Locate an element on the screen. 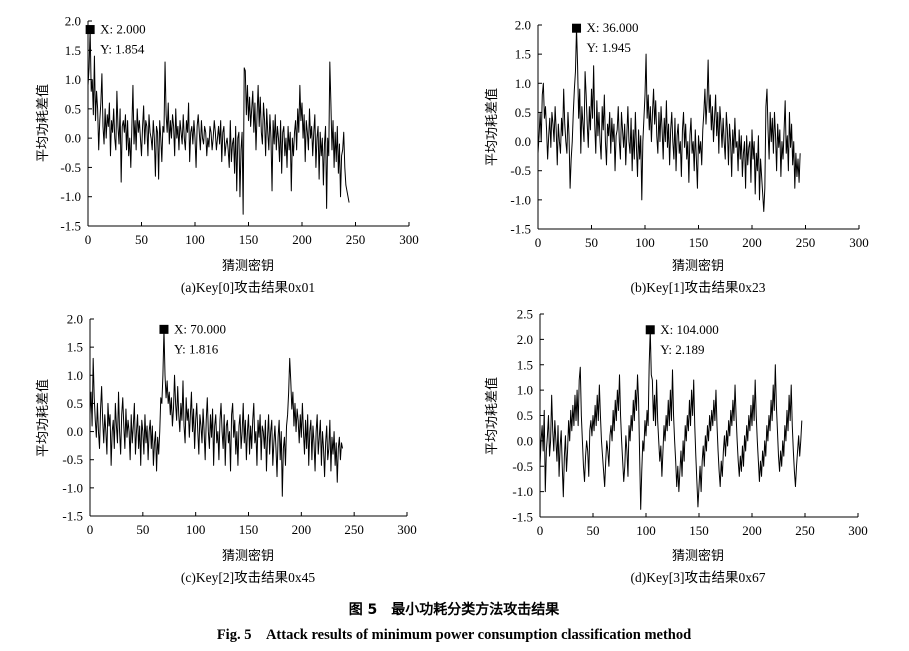 This screenshot has height=651, width=909. subplot-caption: (a)Key[0]攻击结果0x01 is located at coordinates (248, 287).